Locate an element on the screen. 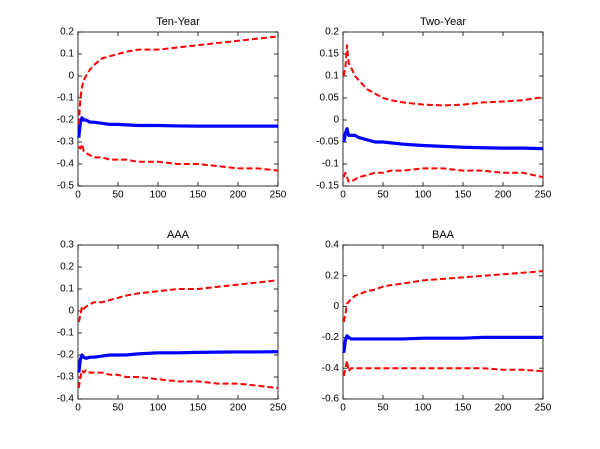 The height and width of the screenshot is (449, 600). y-tick-label: -0.05 is located at coordinates (327, 142).